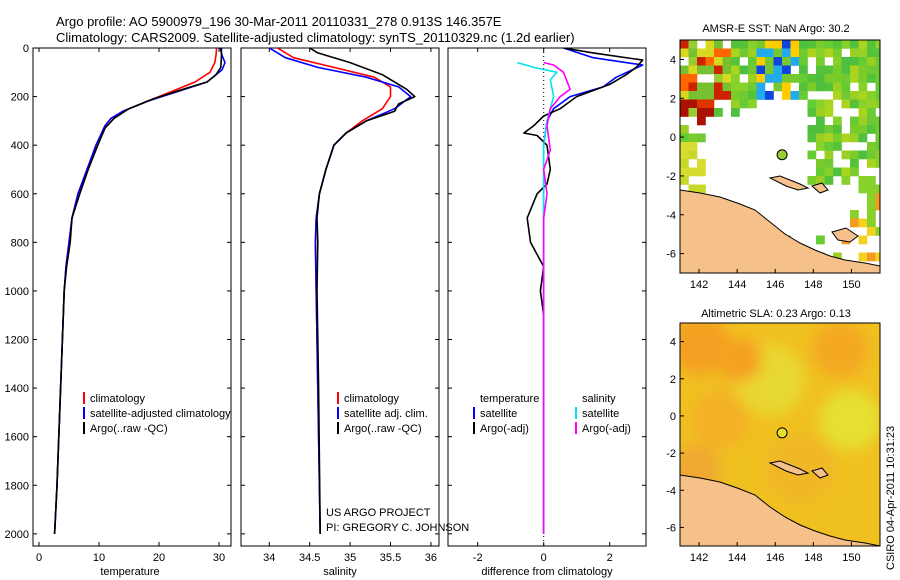 This screenshot has height=580, width=900. What do you see at coordinates (350, 558) in the screenshot?
I see `x-tick-label: 35` at bounding box center [350, 558].